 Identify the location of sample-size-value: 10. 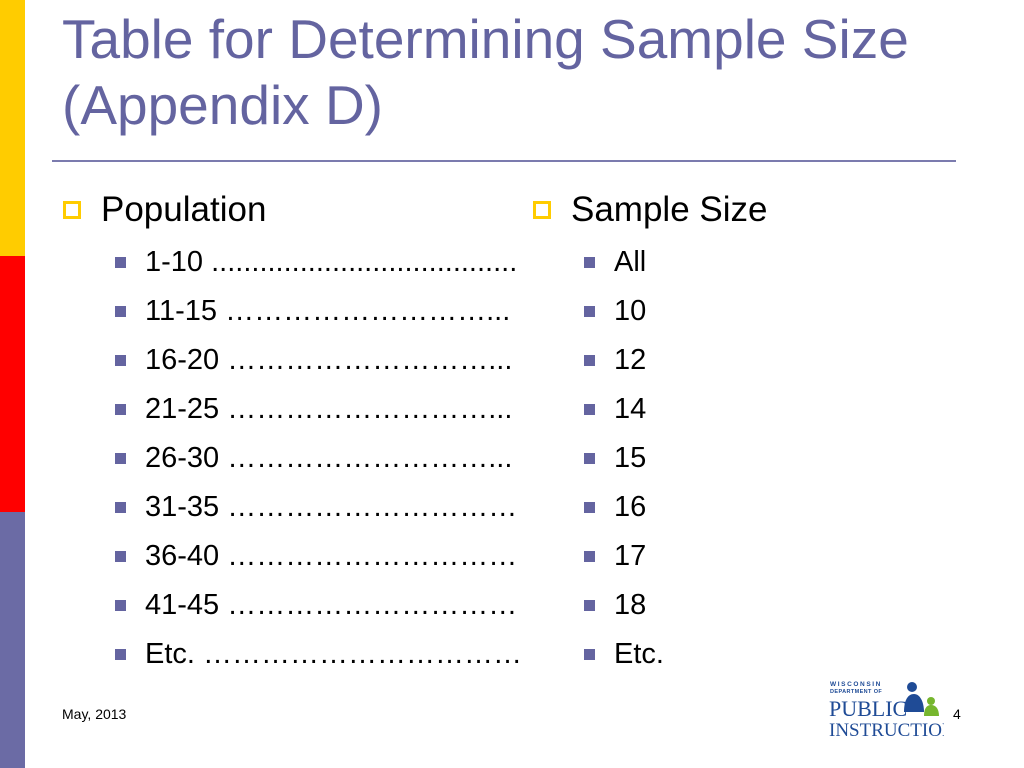
(630, 311).